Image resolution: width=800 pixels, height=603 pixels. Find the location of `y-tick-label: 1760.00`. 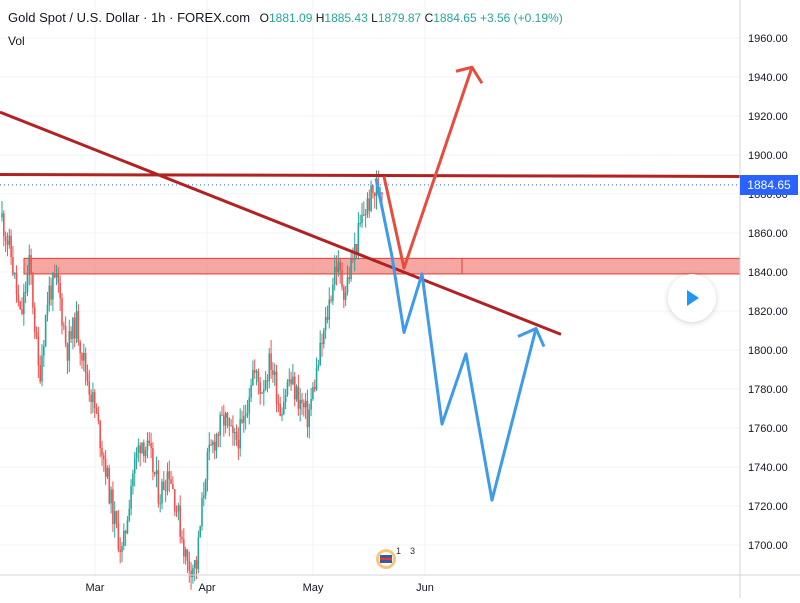

y-tick-label: 1760.00 is located at coordinates (768, 429).